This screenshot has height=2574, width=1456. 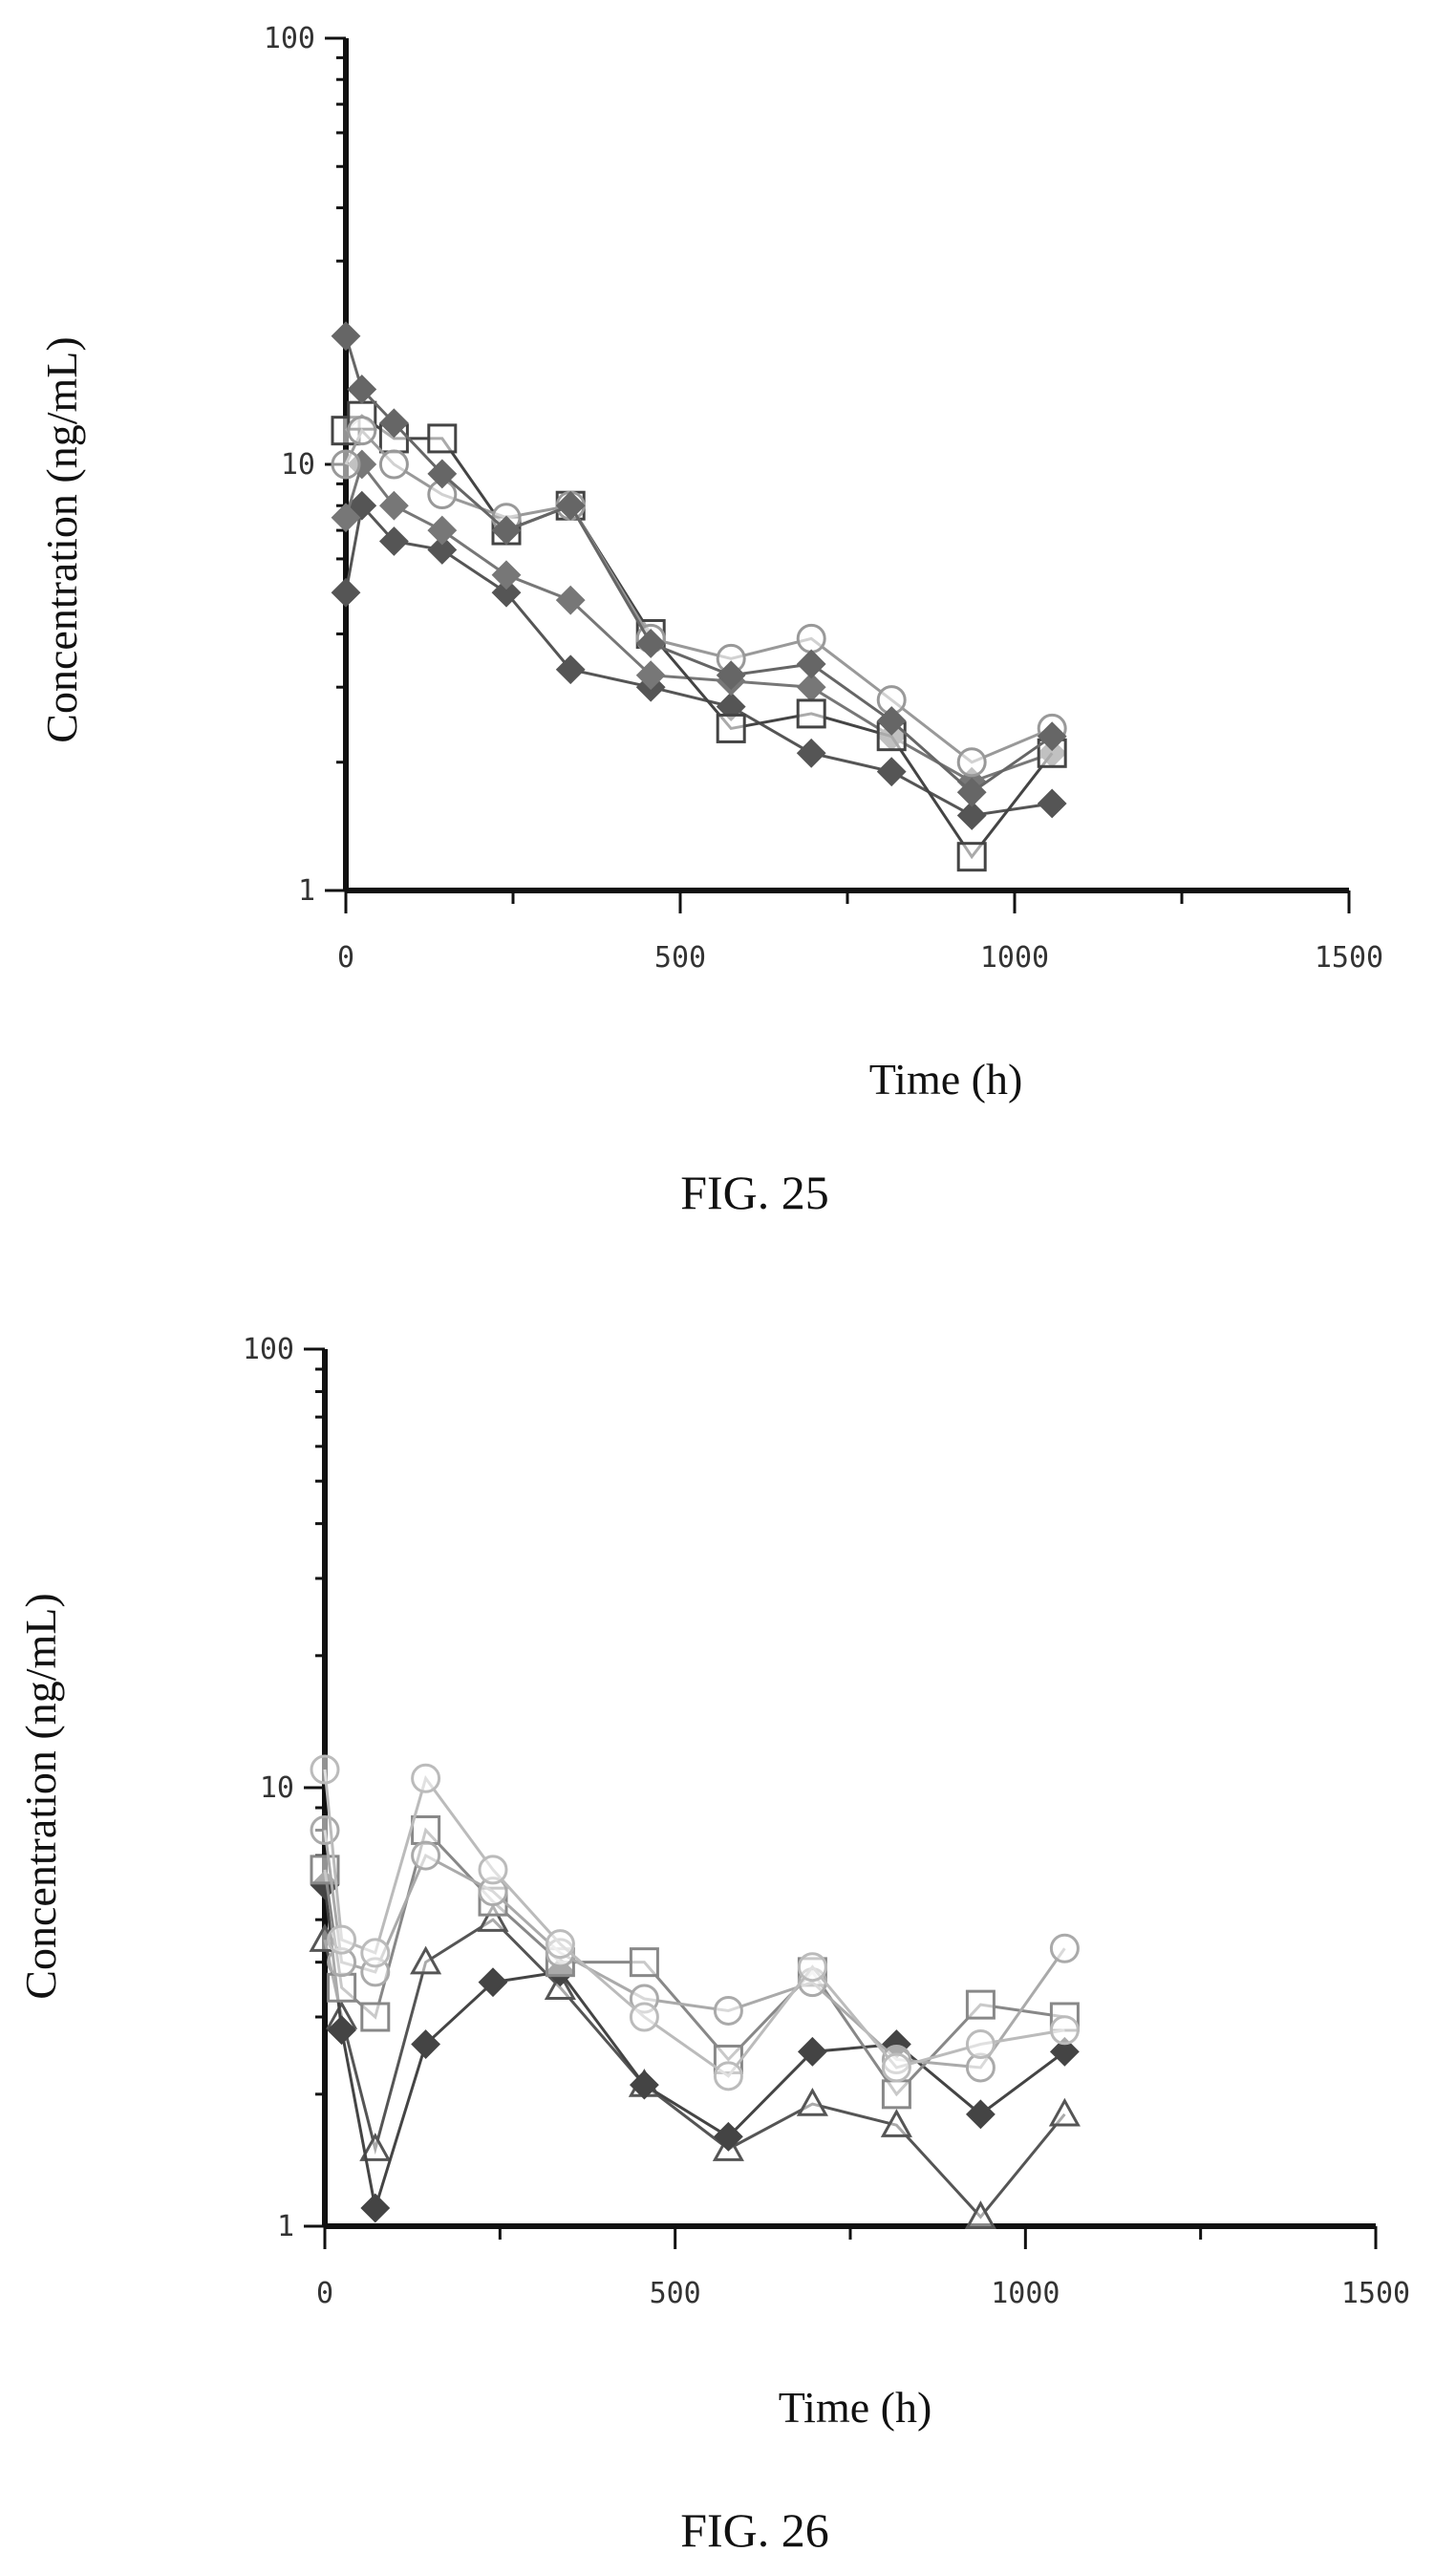 I want to click on fig-25-series-4-line, so click(x=699, y=596).